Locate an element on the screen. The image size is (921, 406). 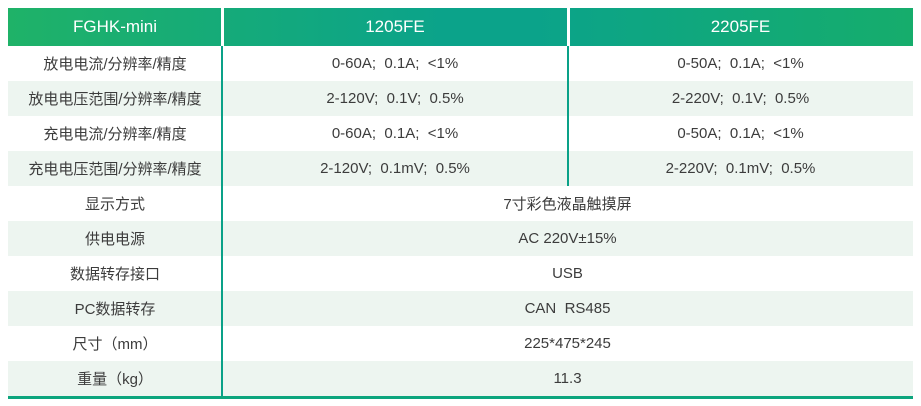
table-row: 尺寸（mm） 225*475*245 is located at coordinates (460, 343).